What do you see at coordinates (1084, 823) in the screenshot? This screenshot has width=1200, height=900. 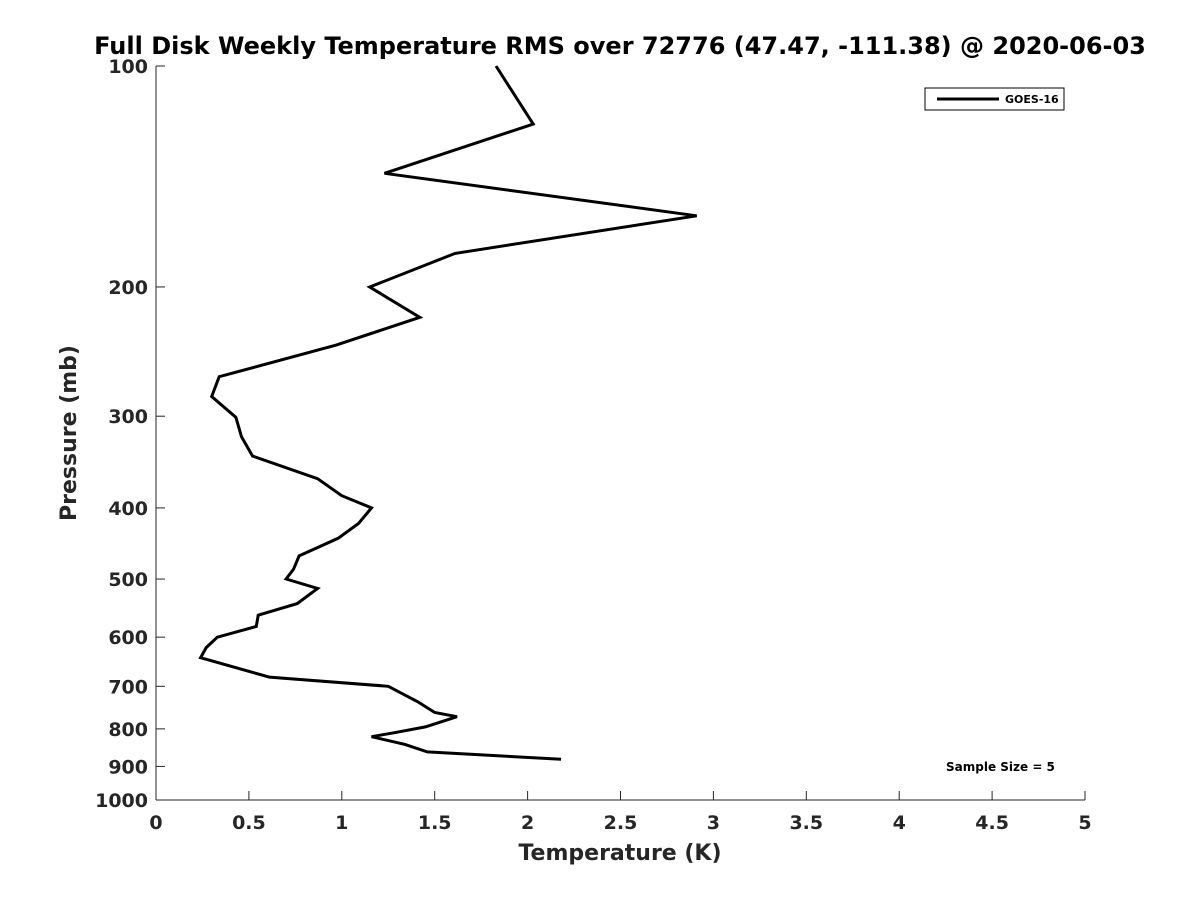 I see `x-tick-label: 5` at bounding box center [1084, 823].